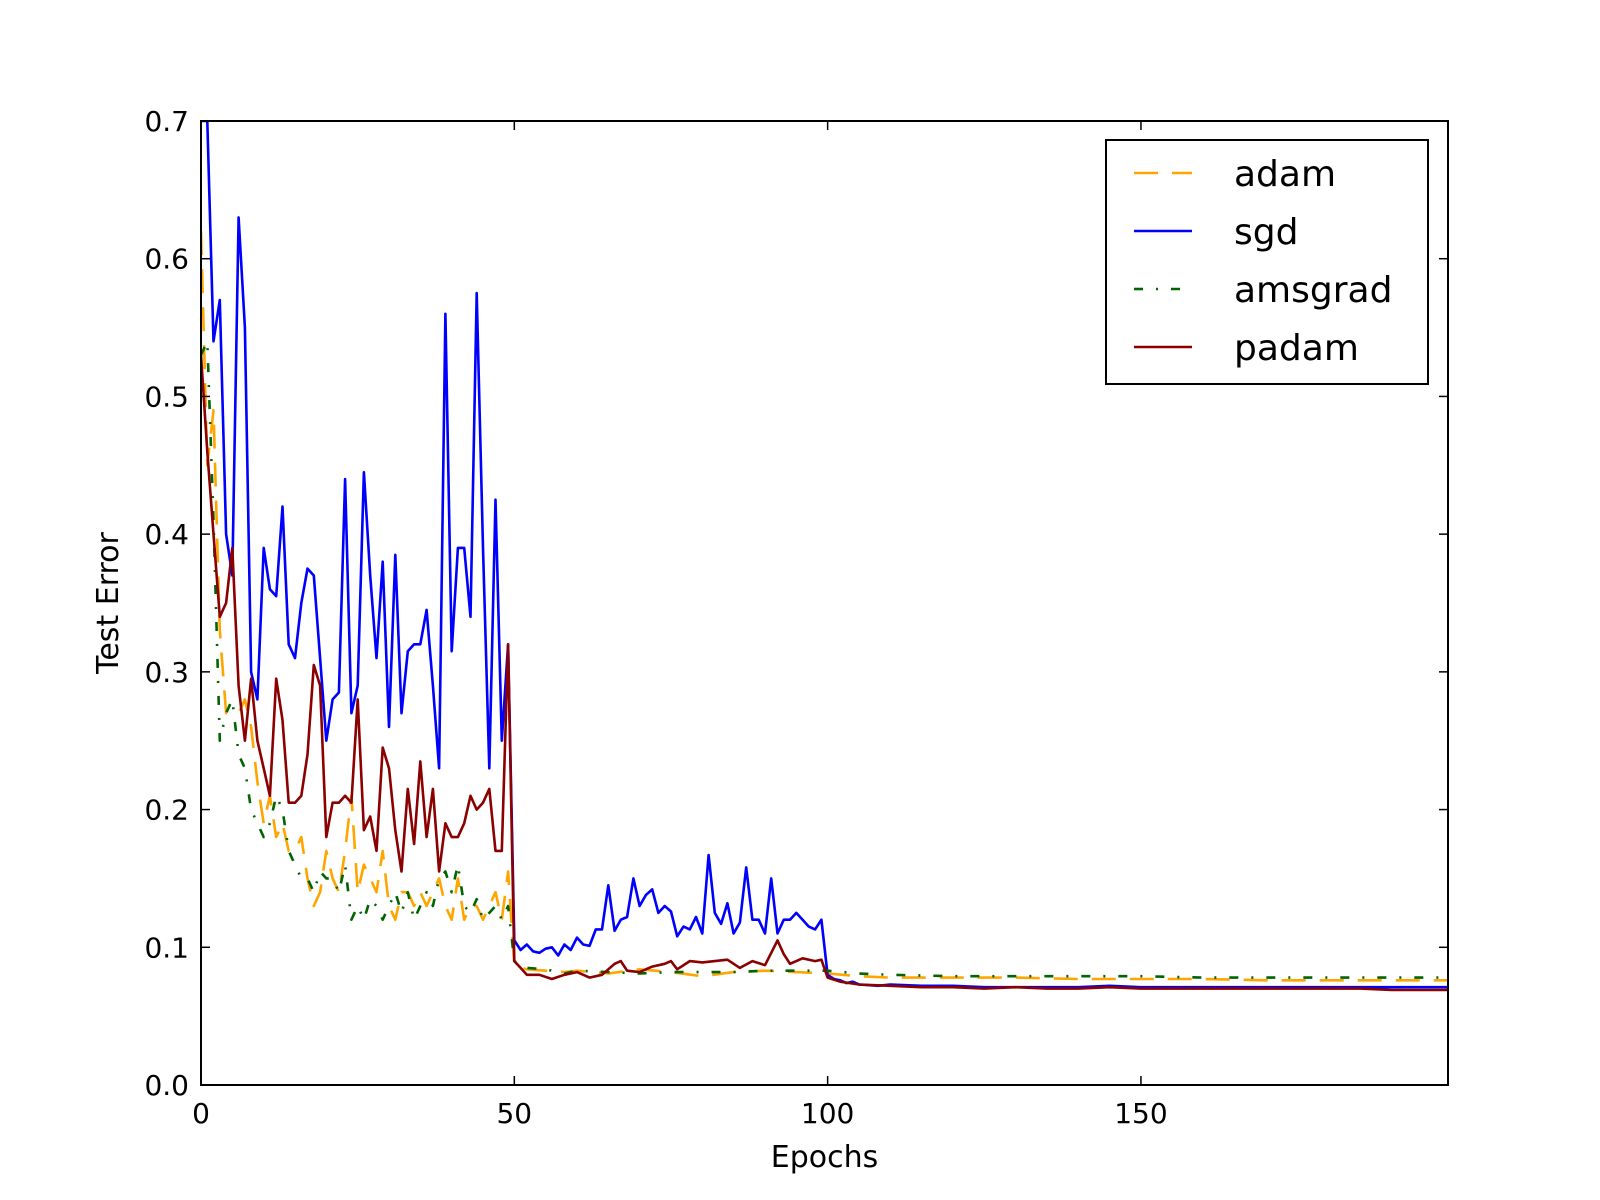  Describe the element at coordinates (108, 602) in the screenshot. I see `y-axis-label: Test Error` at that location.